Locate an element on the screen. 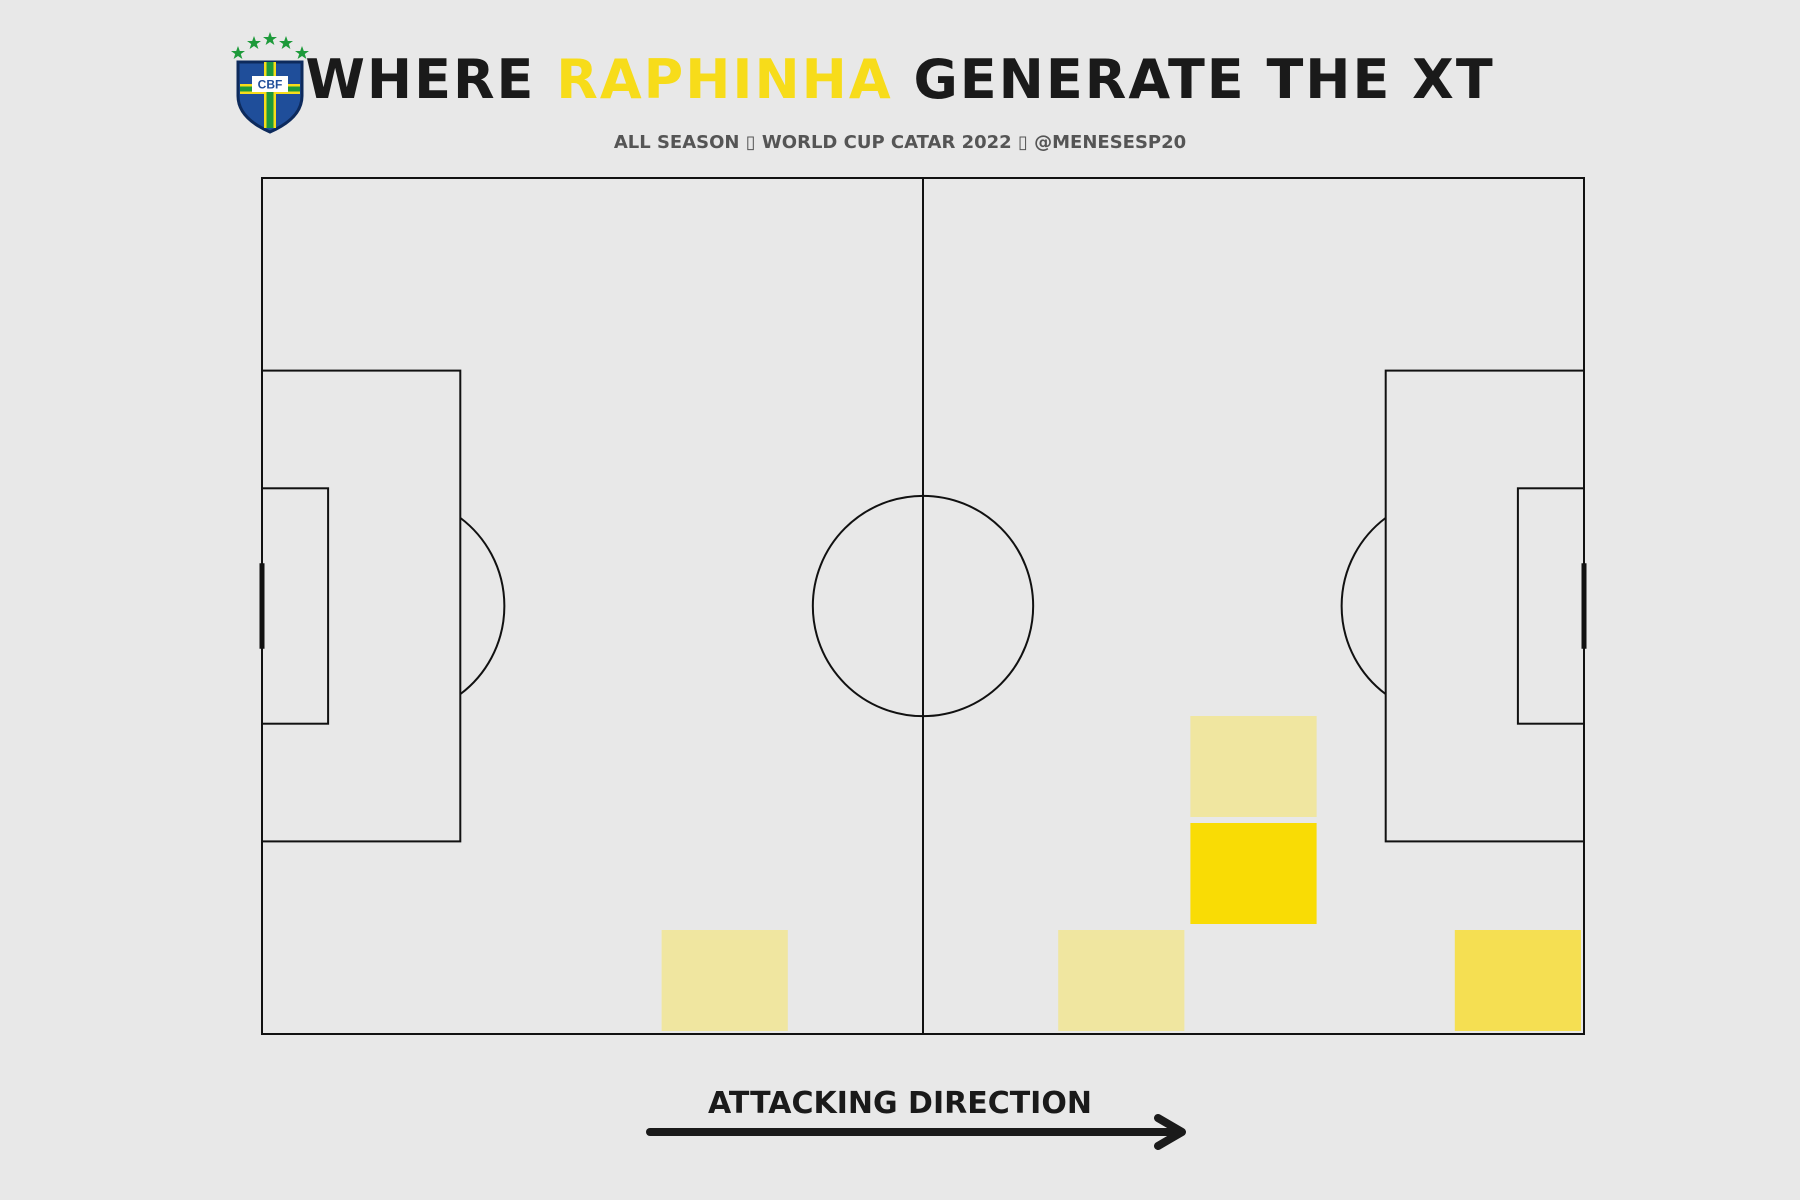 The height and width of the screenshot is (1200, 1800). title-player-name: Raphinha is located at coordinates (724, 79).